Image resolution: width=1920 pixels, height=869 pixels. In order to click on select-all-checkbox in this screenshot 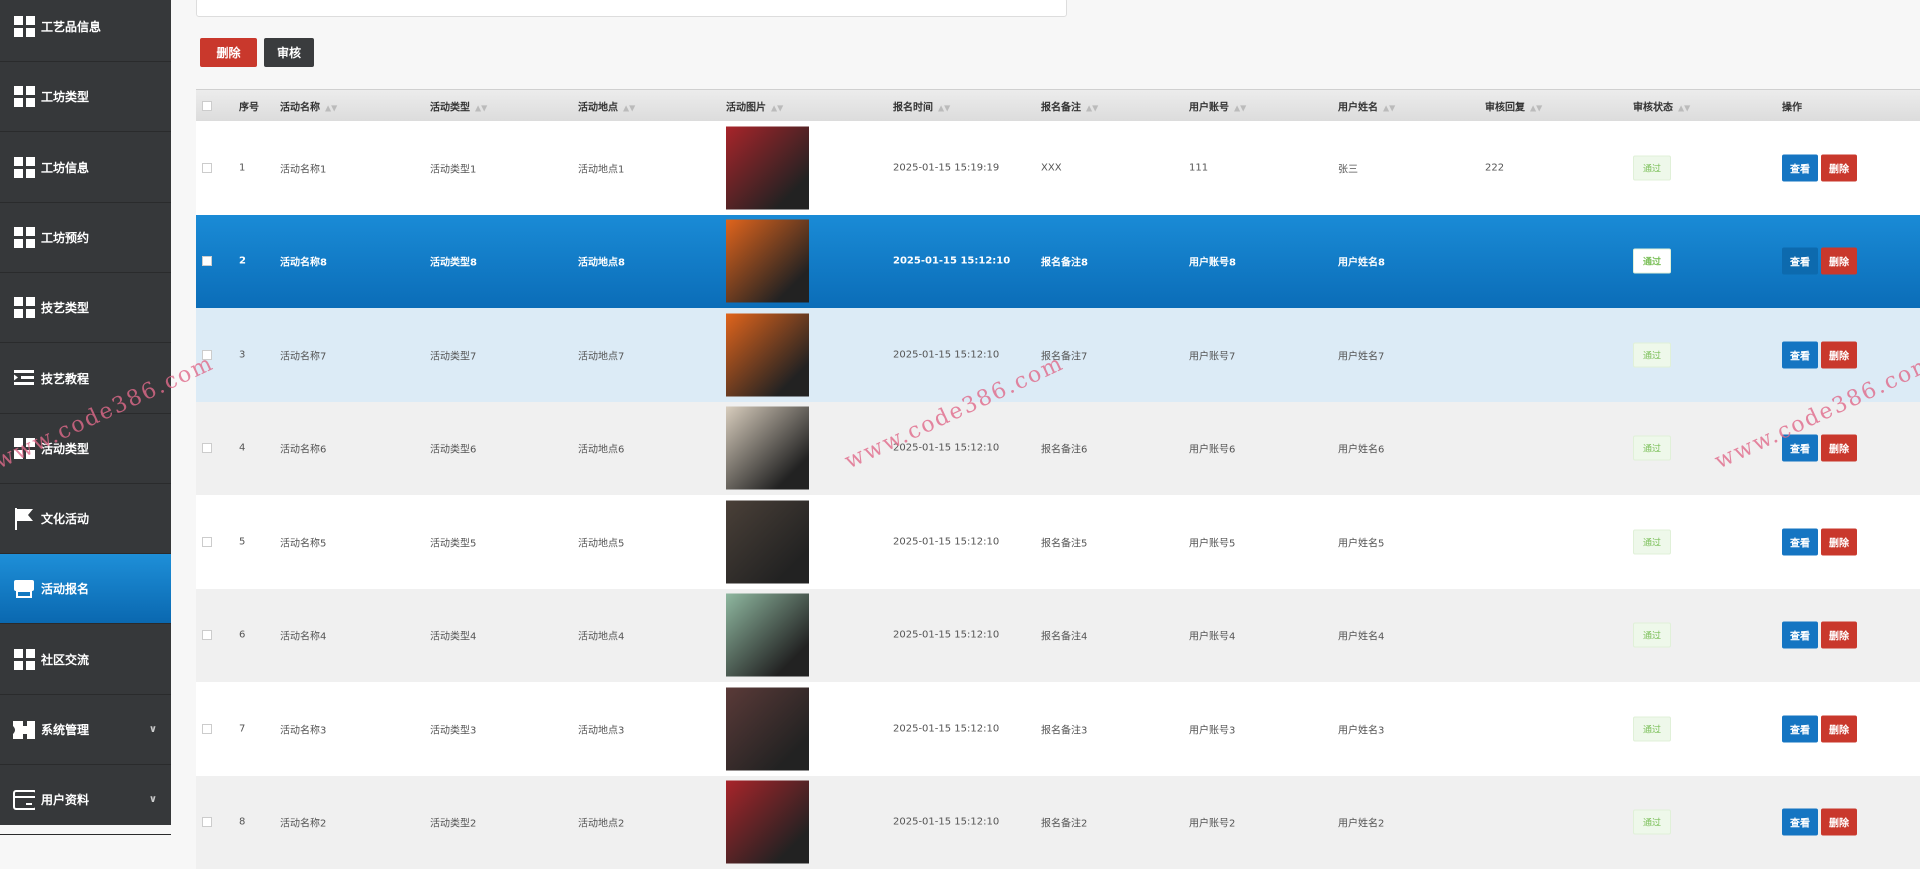, I will do `click(207, 106)`.